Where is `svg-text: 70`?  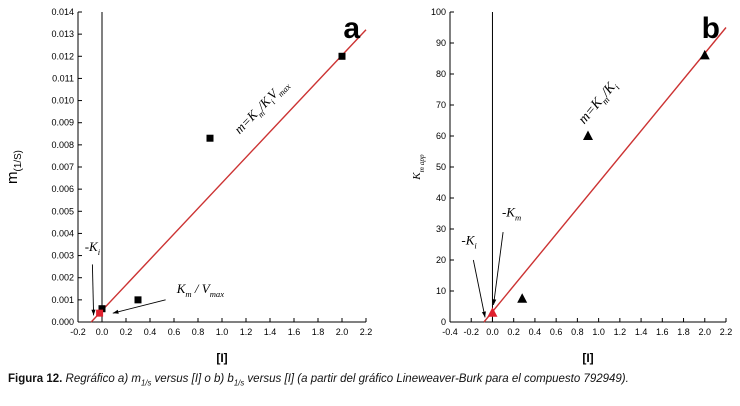 svg-text: 70 is located at coordinates (441, 105).